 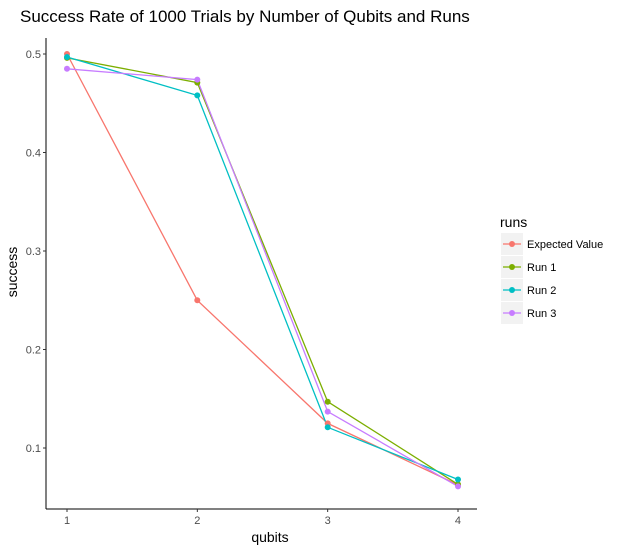 What do you see at coordinates (33, 449) in the screenshot?
I see `y-tick-label-0: 0.1` at bounding box center [33, 449].